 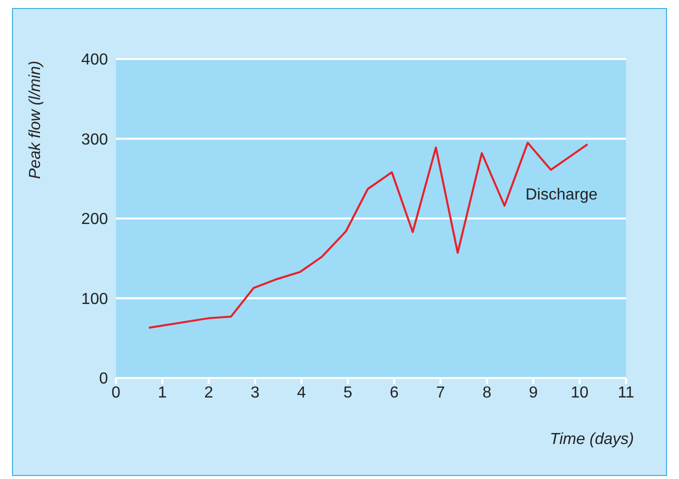 I want to click on x-tick-label: 4, so click(x=301, y=393).